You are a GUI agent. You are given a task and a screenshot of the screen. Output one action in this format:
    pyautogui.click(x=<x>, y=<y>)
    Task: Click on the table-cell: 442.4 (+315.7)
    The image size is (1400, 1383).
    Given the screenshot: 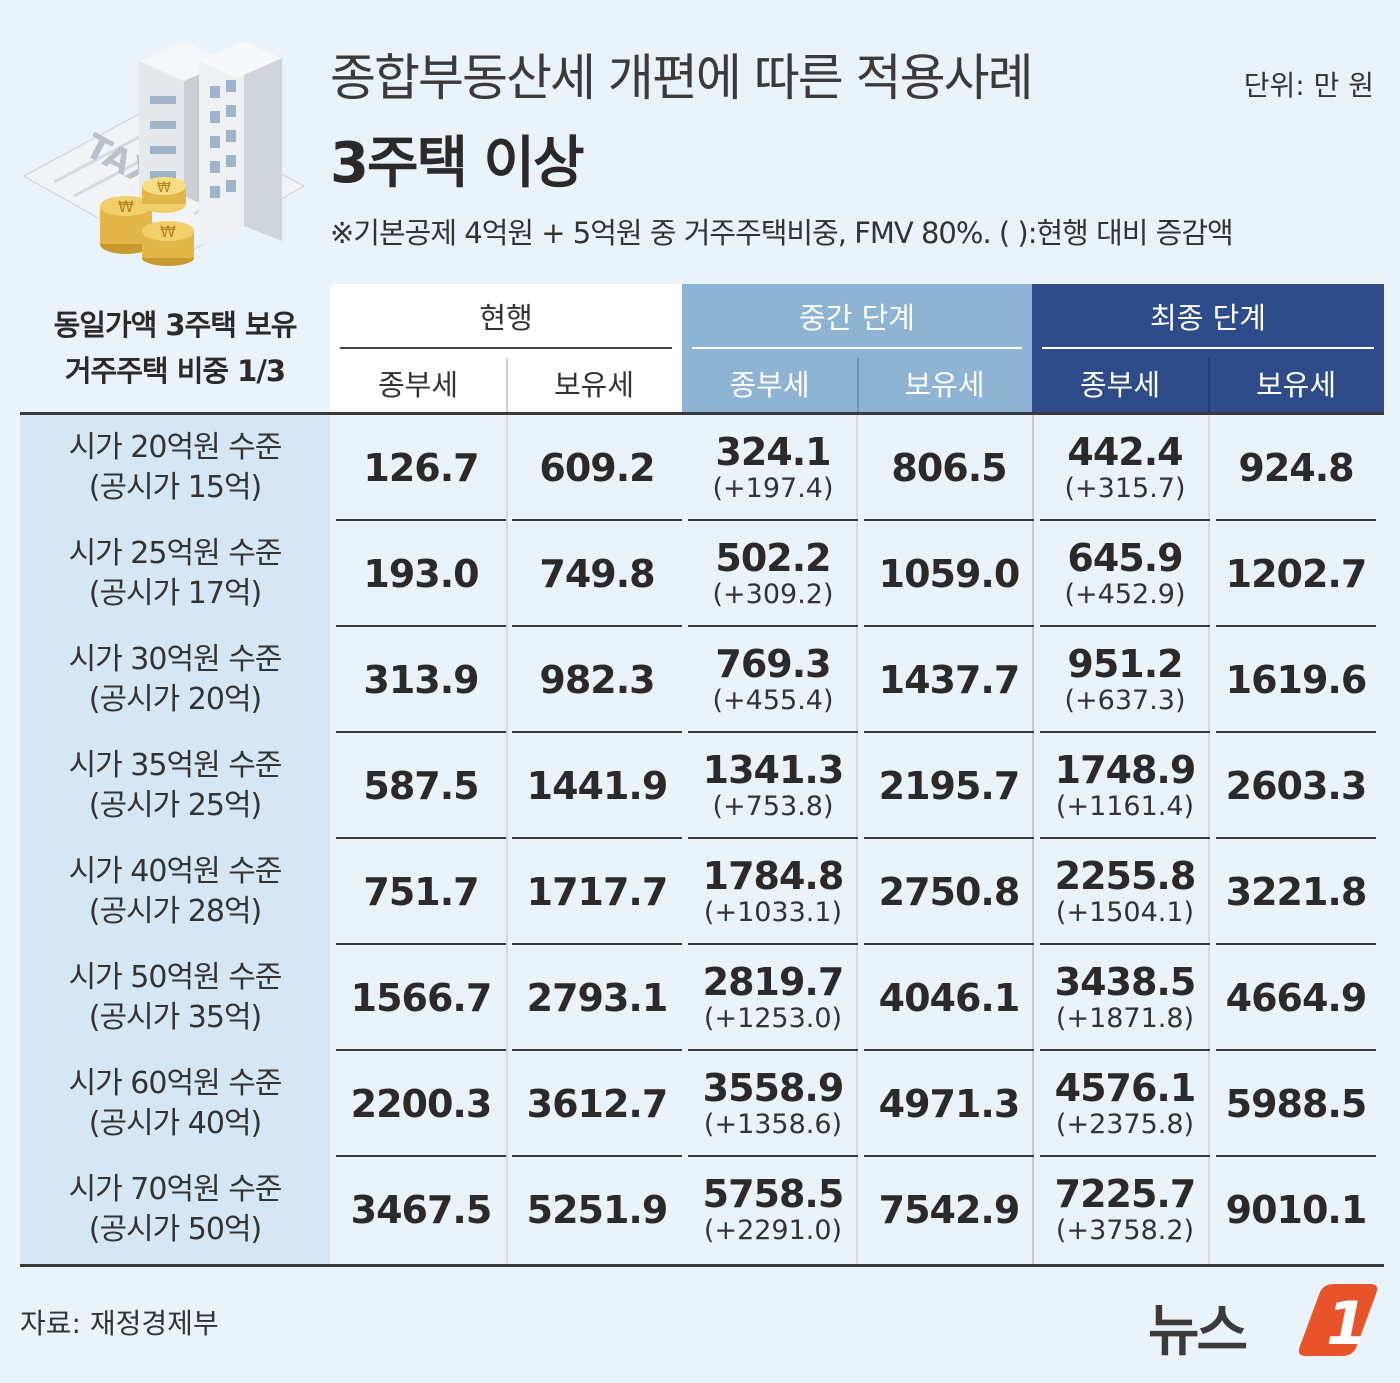 What is the action you would take?
    pyautogui.click(x=1125, y=468)
    